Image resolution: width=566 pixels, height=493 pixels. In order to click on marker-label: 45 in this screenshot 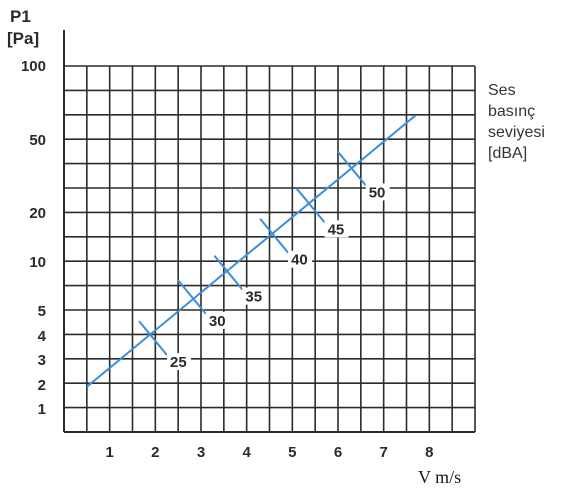, I will do `click(336, 229)`.